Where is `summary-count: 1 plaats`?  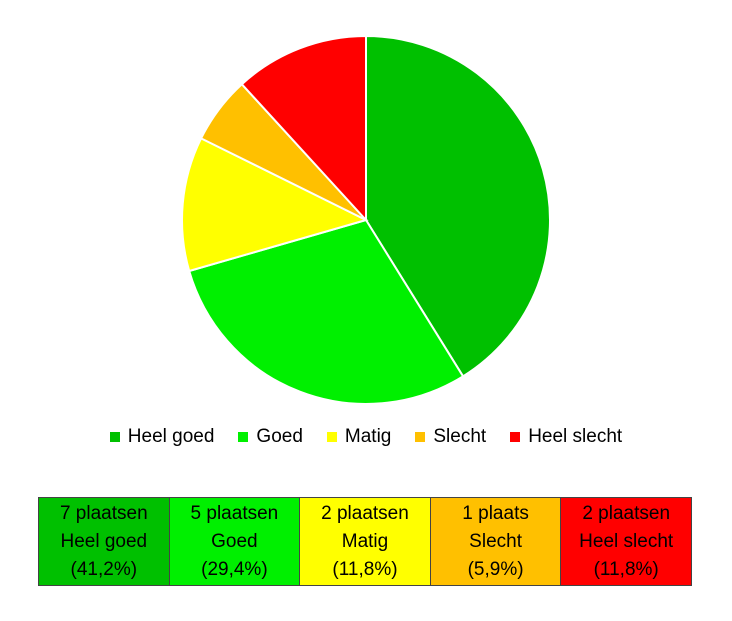 summary-count: 1 plaats is located at coordinates (495, 513).